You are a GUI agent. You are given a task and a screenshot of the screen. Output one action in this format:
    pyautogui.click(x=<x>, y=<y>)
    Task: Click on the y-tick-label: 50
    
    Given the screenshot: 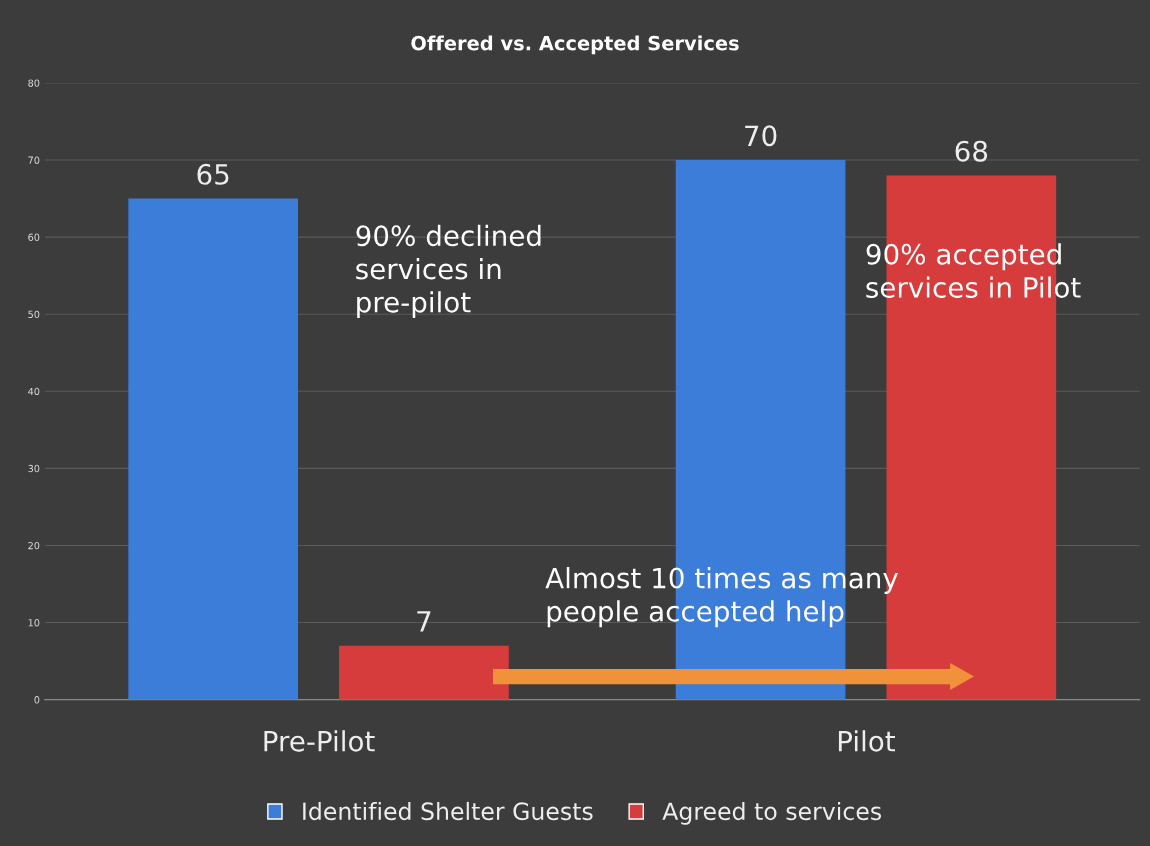 What is the action you would take?
    pyautogui.click(x=34, y=314)
    